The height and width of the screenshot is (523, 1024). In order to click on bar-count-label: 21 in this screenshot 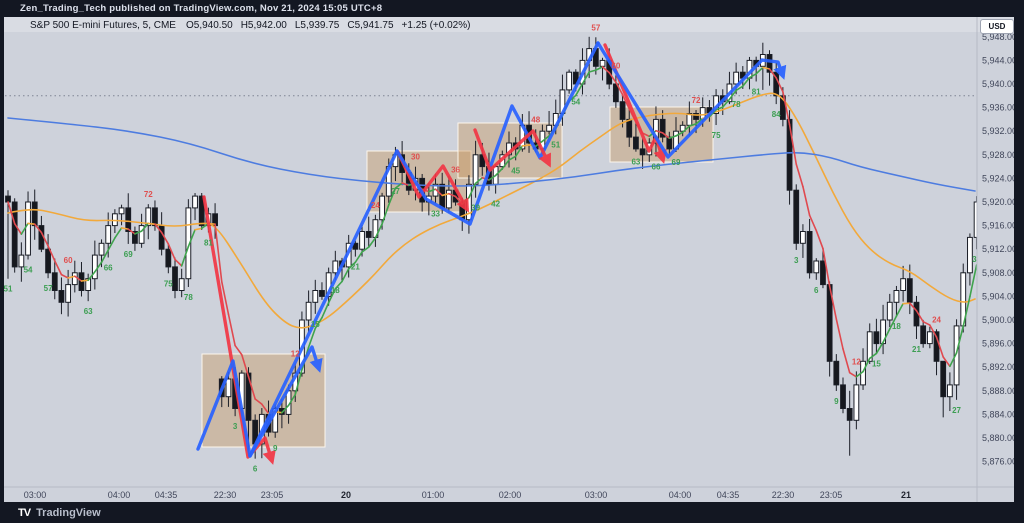, I will do `click(355, 267)`.